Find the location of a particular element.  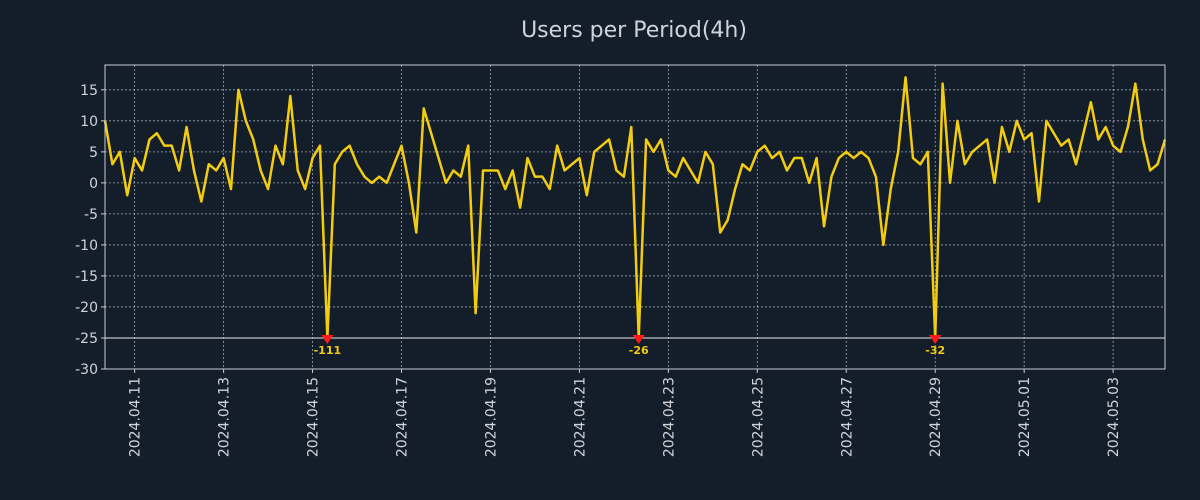

x-tick-label: 2024.04.13 is located at coordinates (225, 417).